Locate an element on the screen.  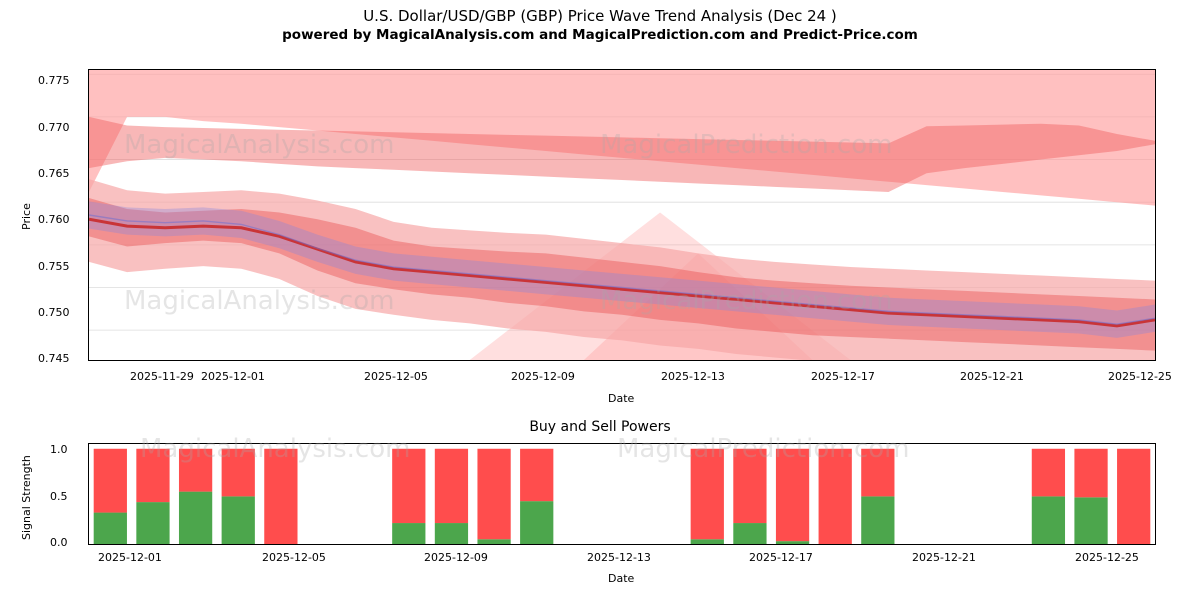
xtick6: 2025-12-17 is located at coordinates (843, 376).